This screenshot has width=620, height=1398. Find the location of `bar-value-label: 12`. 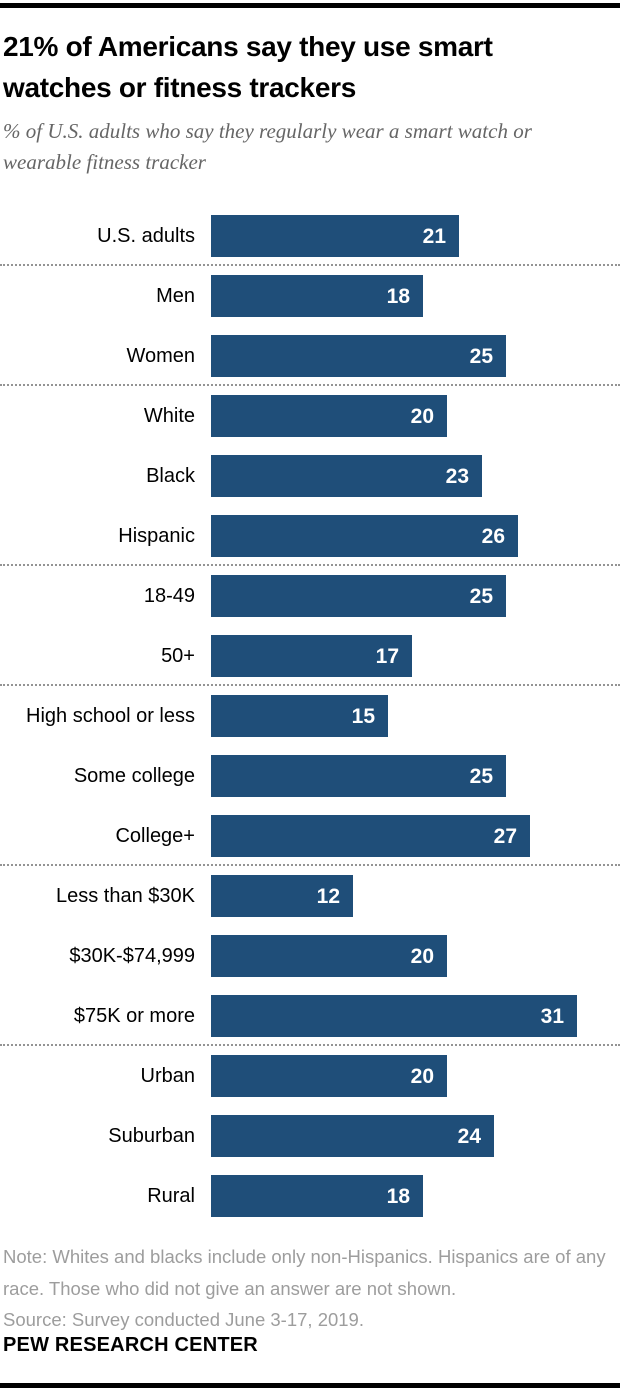

bar-value-label: 12 is located at coordinates (328, 896).